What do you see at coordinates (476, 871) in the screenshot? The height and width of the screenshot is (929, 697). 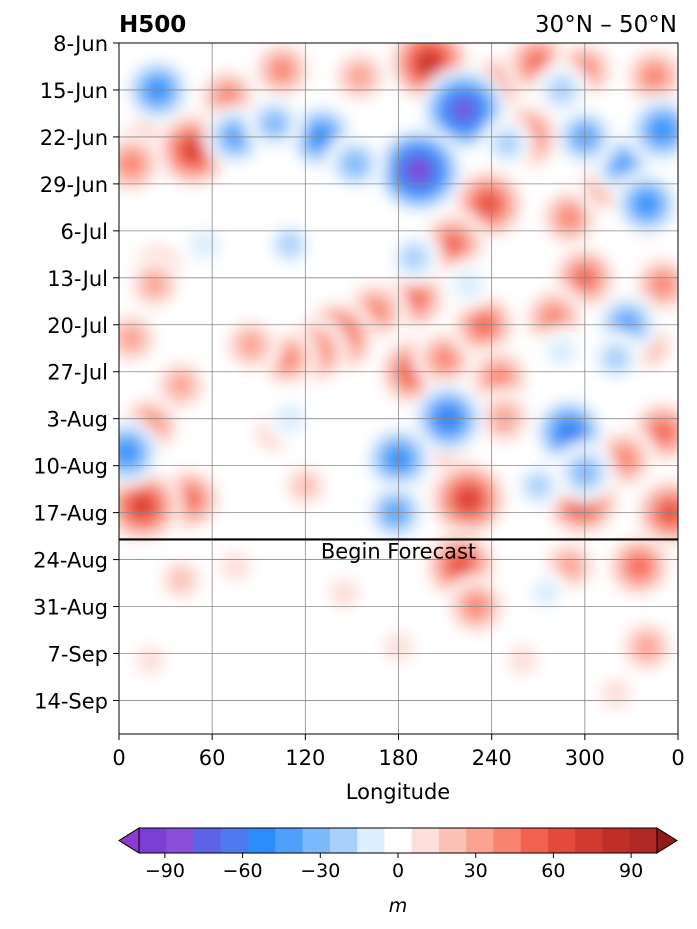 I see `colorbar-tick-label: 30` at bounding box center [476, 871].